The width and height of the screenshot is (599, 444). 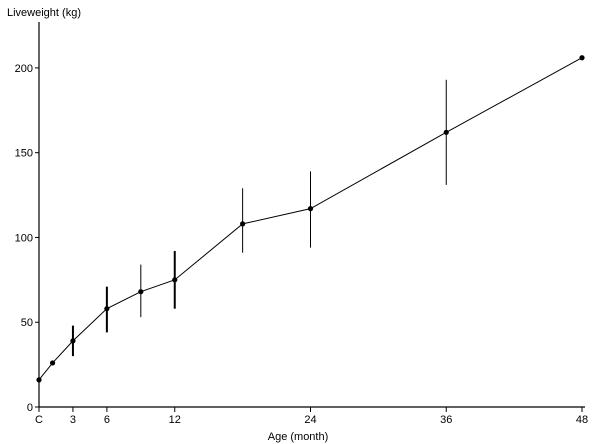 I want to click on y-tick-label: 50, so click(x=27, y=323).